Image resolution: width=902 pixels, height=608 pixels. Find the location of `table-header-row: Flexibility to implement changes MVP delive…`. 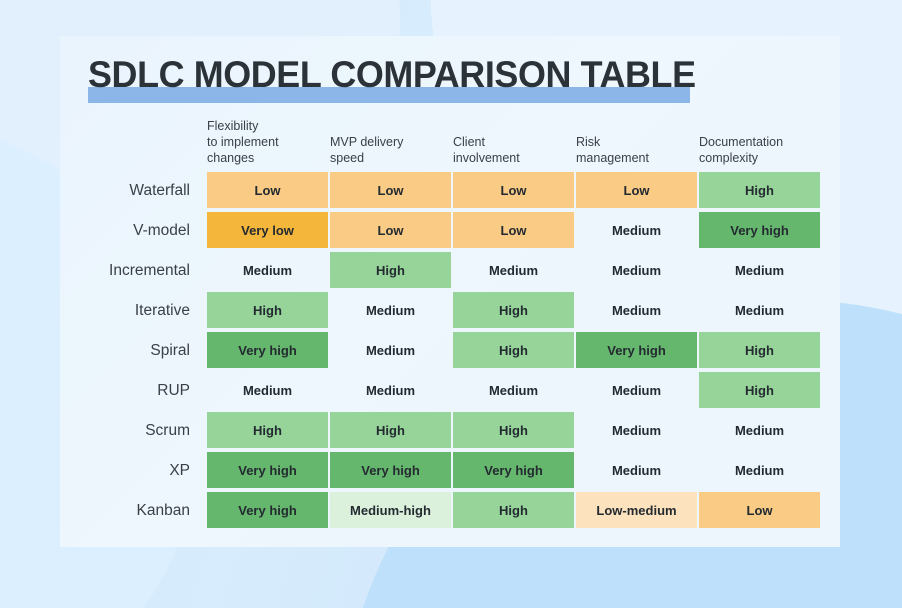

table-header-row: Flexibility to implement changes MVP delive… is located at coordinates (450, 138).